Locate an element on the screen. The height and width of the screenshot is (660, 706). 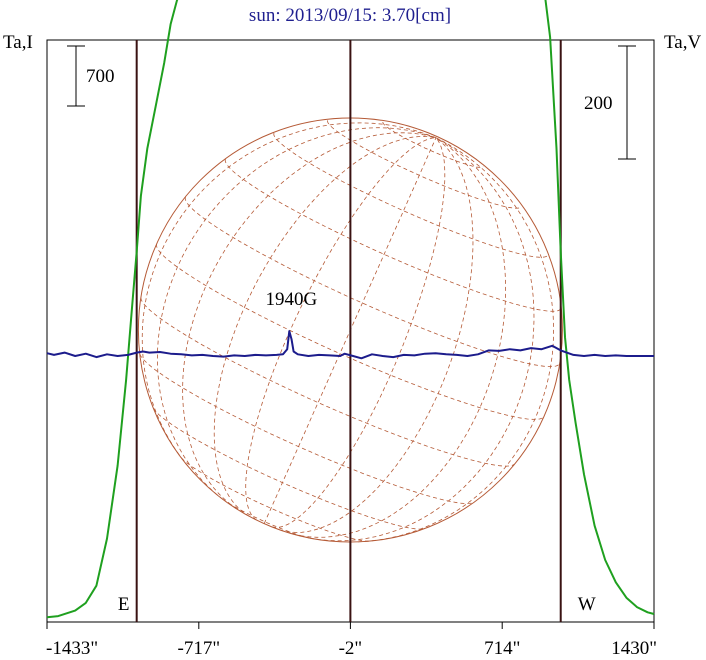
active-region-annotation: 1940G is located at coordinates (291, 299).